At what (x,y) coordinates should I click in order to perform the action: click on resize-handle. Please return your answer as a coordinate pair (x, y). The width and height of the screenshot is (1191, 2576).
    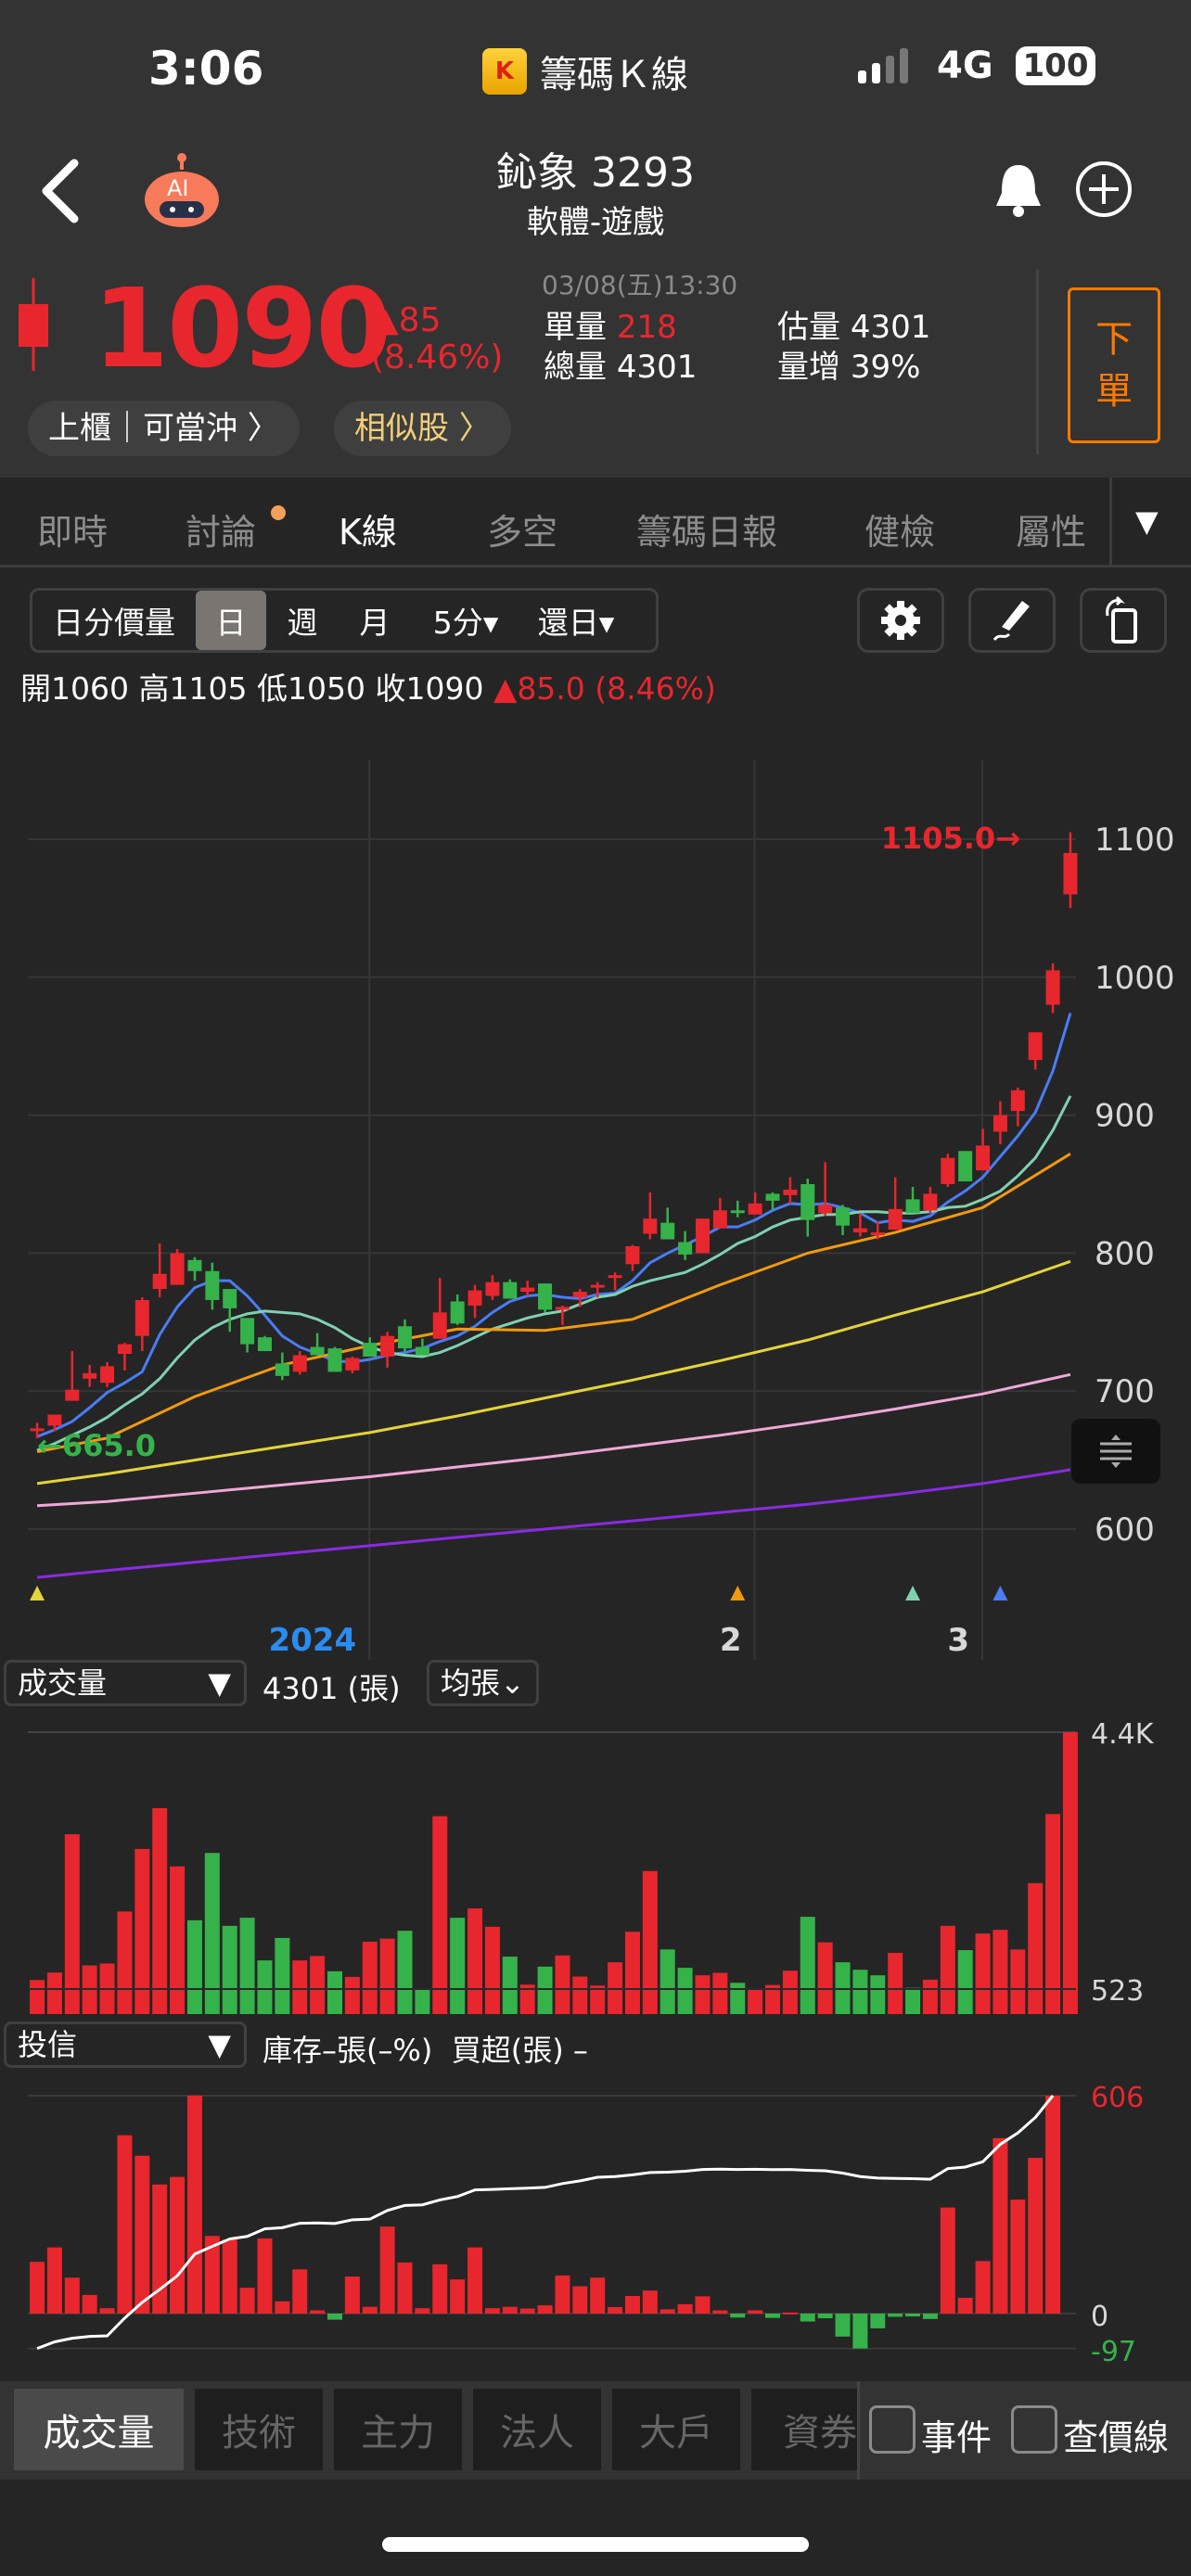
    Looking at the image, I should click on (1115, 1451).